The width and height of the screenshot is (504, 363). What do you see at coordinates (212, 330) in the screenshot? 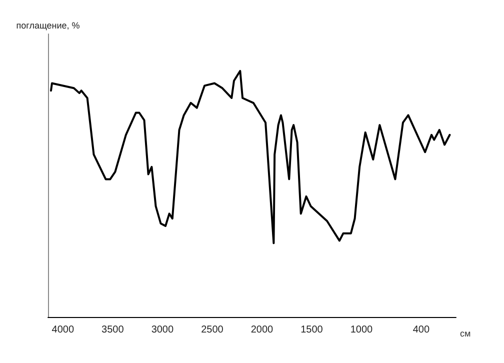
I see `x-tick-label: 2500` at bounding box center [212, 330].